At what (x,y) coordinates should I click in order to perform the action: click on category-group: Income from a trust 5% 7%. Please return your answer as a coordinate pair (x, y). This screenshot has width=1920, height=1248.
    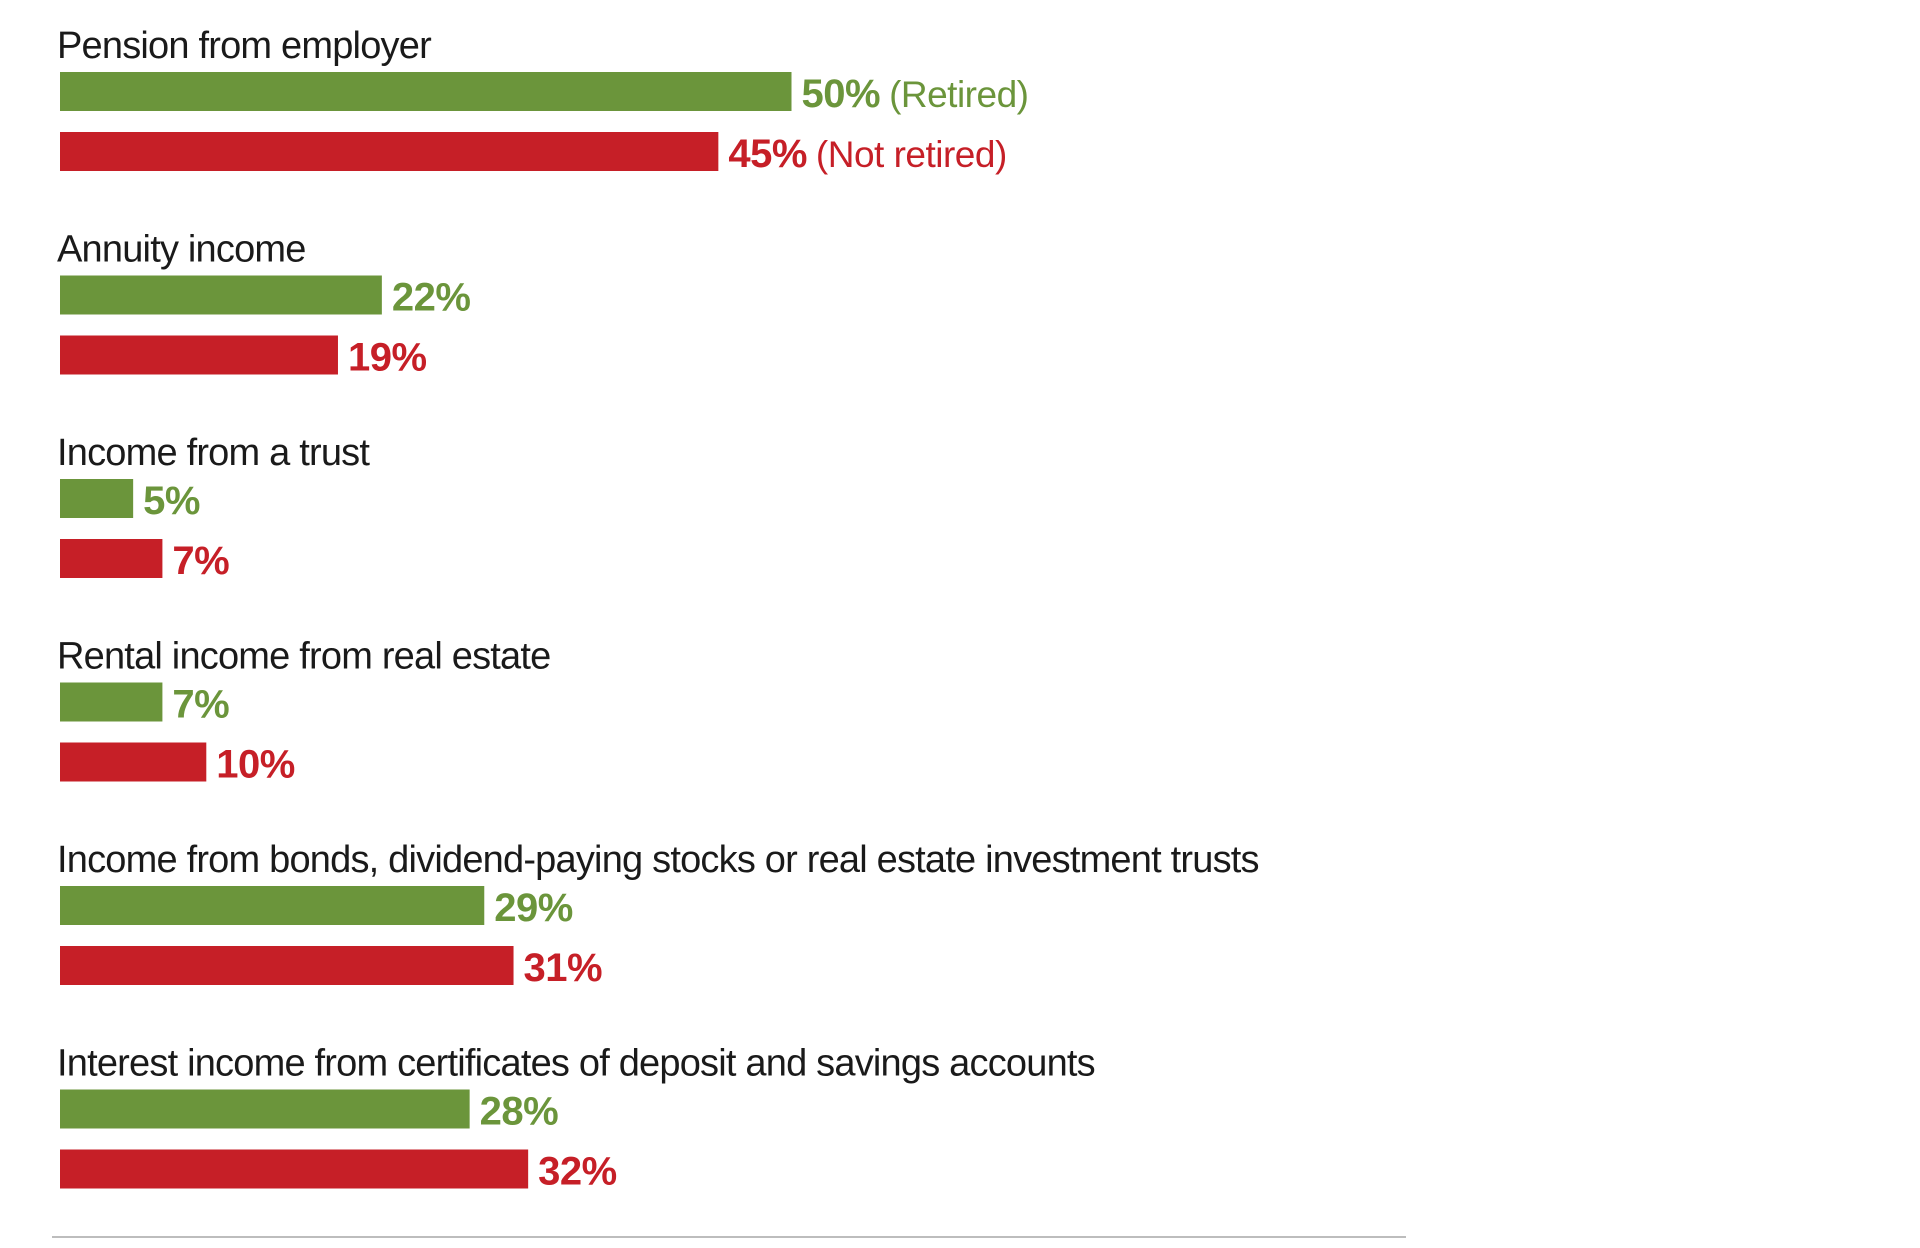
    Looking at the image, I should click on (214, 507).